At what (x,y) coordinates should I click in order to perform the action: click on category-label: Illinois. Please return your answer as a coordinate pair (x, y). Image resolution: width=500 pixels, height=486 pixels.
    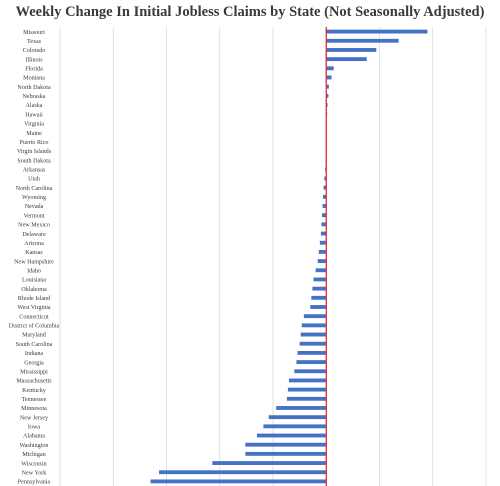
    Looking at the image, I should click on (34, 60).